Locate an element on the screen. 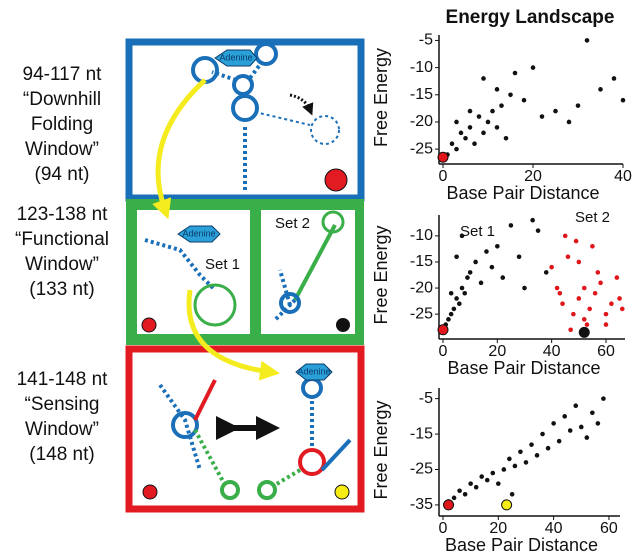 The height and width of the screenshot is (554, 638). window-label: 123-138 nt is located at coordinates (63, 214).